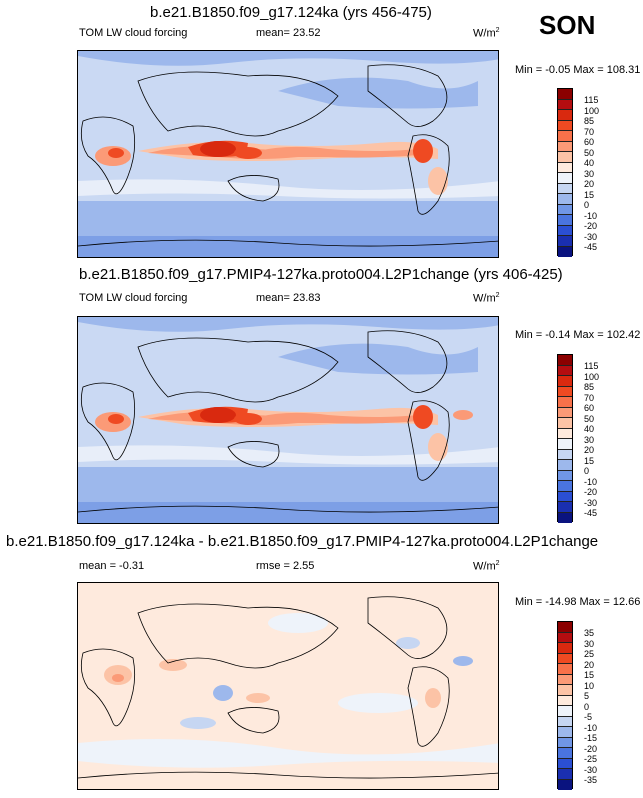 This screenshot has height=798, width=643. I want to click on colorbar-tick: -35, so click(591, 780).